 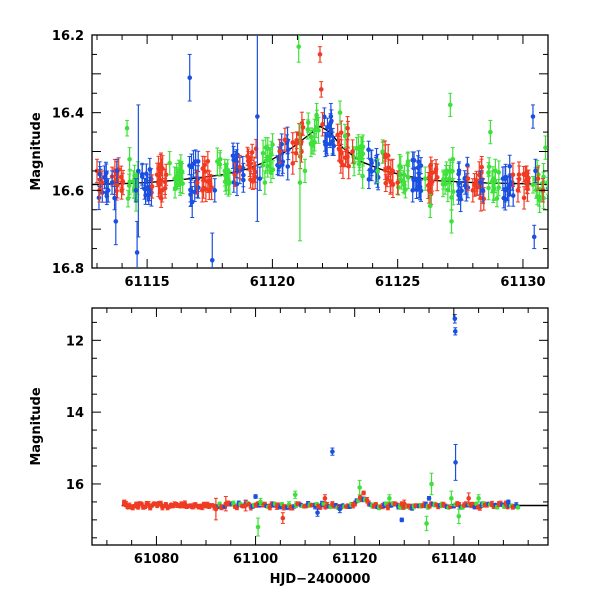 What do you see at coordinates (75, 413) in the screenshot?
I see `y-tick-label: 14` at bounding box center [75, 413].